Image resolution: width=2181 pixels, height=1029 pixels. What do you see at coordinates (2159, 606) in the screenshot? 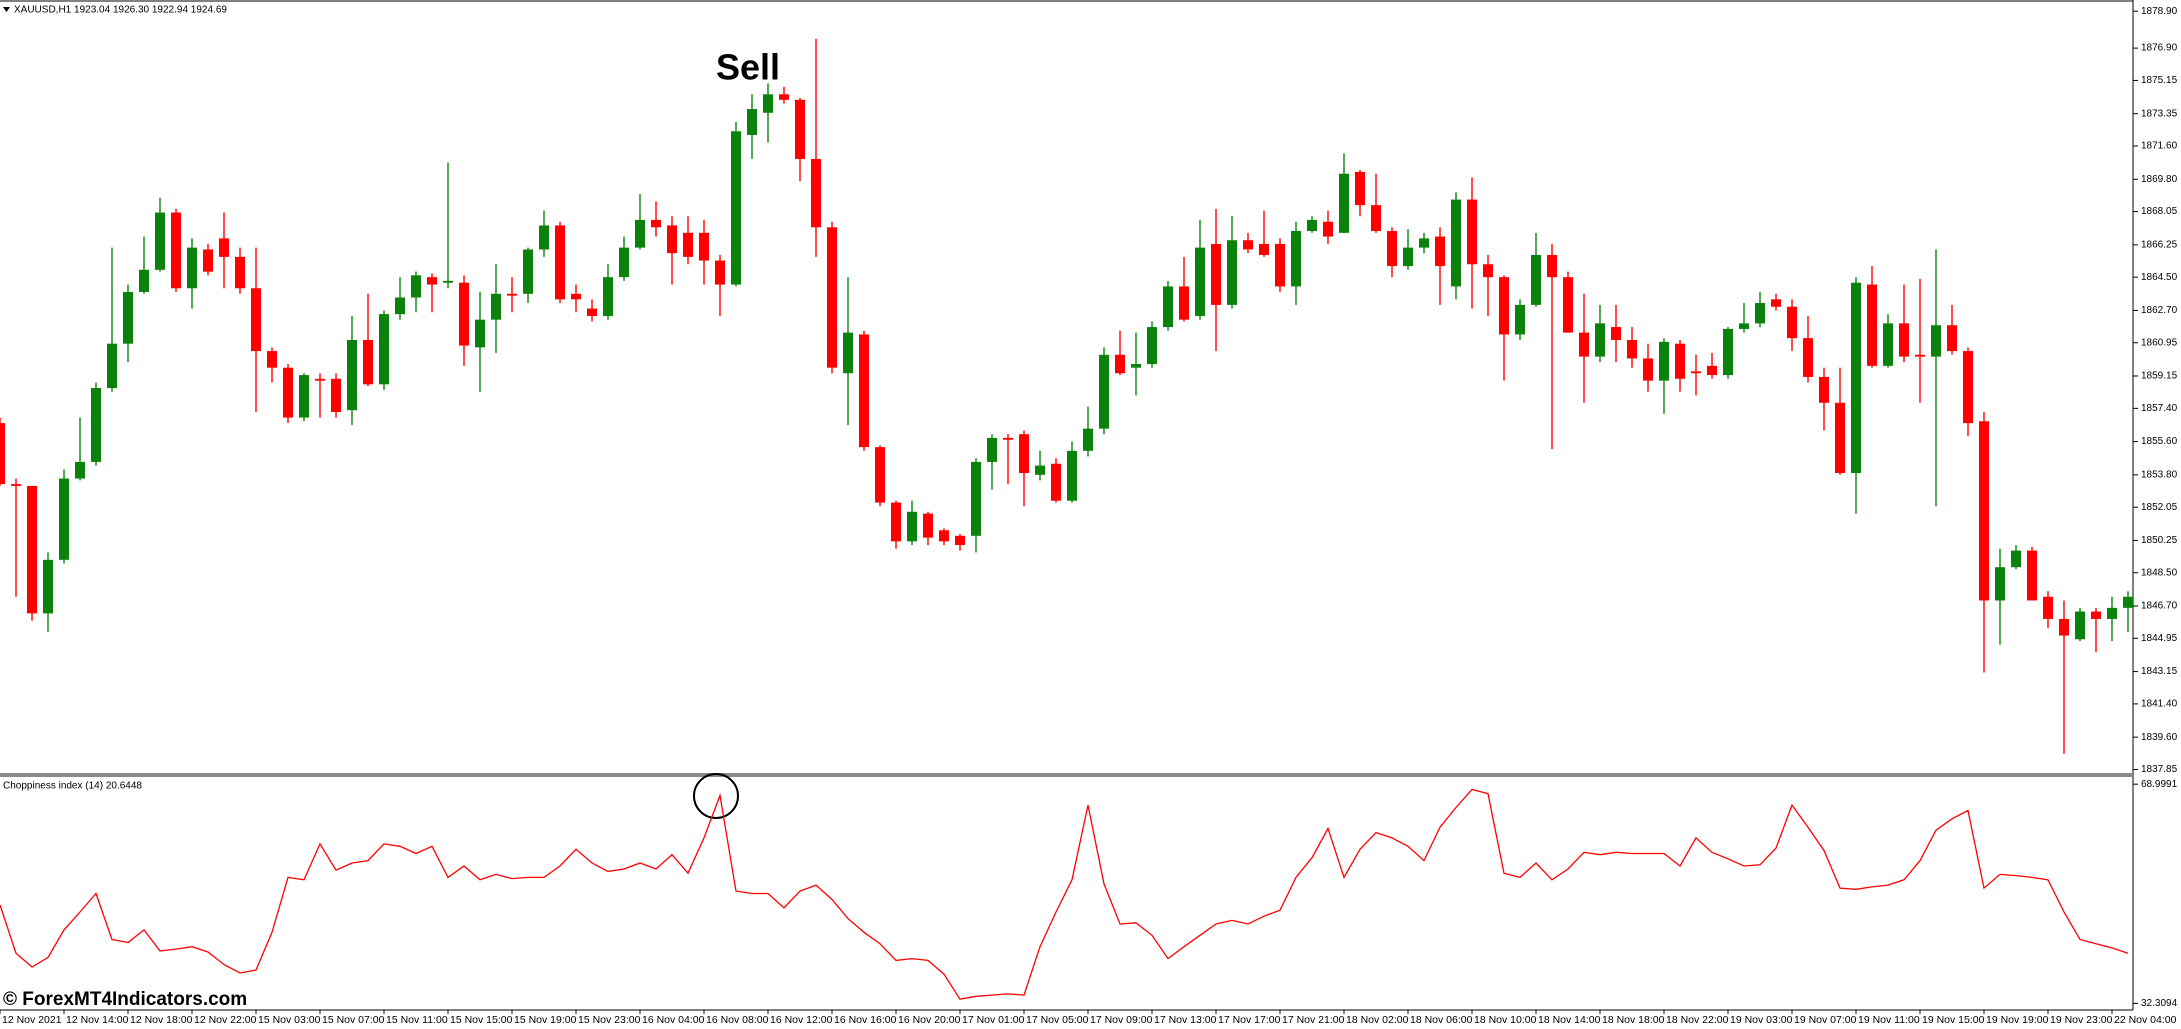
I see `y-tick-label: 1846.70` at bounding box center [2159, 606].